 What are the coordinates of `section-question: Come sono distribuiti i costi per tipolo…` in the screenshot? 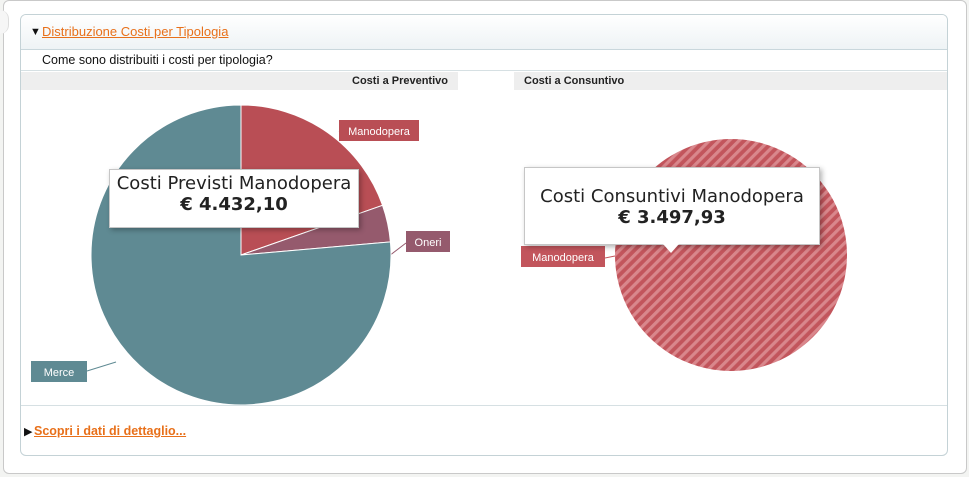 It's located at (157, 60).